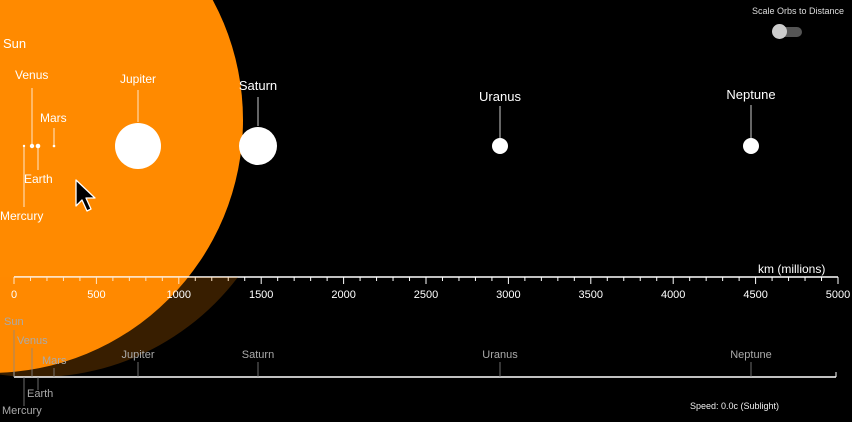  I want to click on minimap-label-uranus: Uranus, so click(500, 355).